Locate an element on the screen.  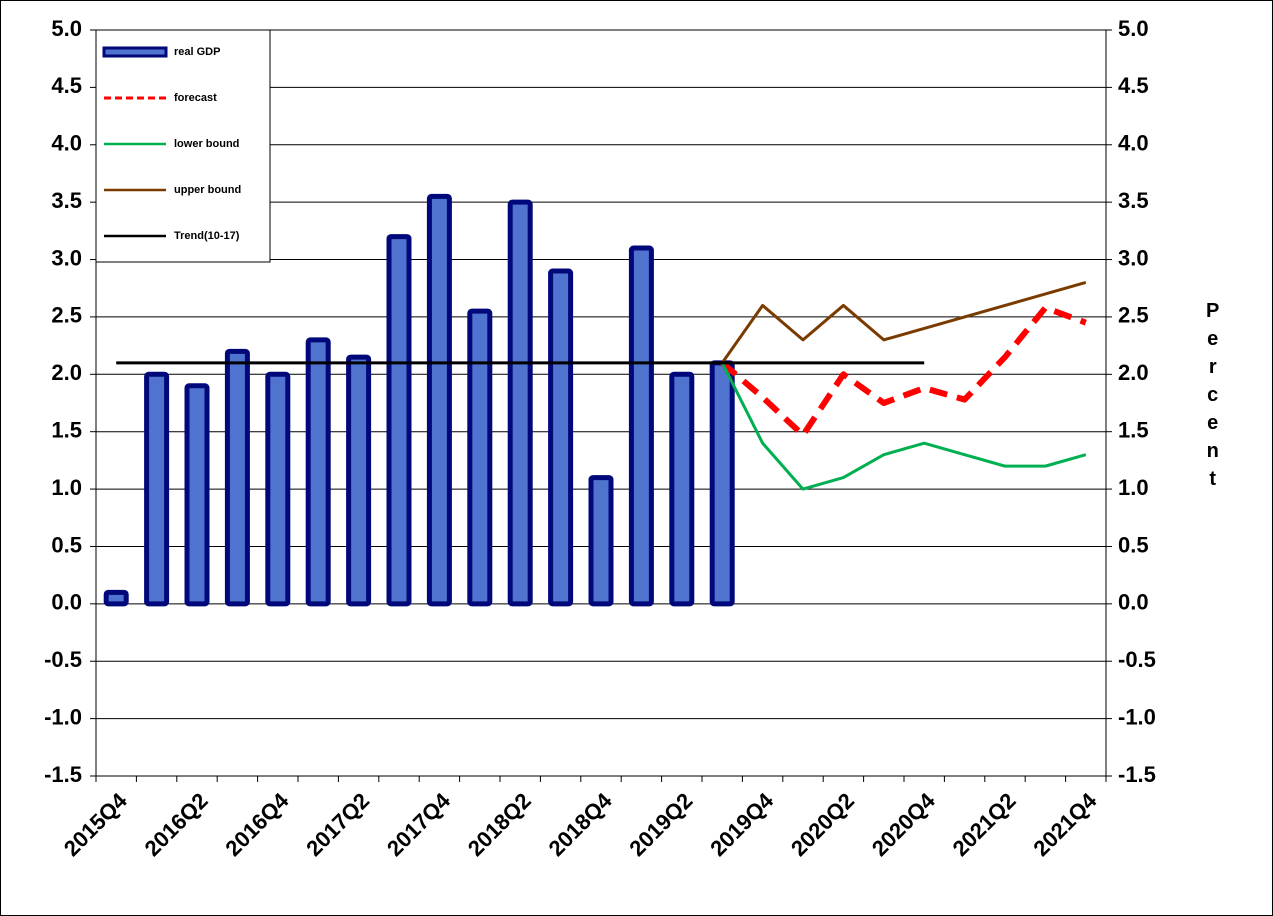
y-tick-label: 1.5 is located at coordinates (66, 430).